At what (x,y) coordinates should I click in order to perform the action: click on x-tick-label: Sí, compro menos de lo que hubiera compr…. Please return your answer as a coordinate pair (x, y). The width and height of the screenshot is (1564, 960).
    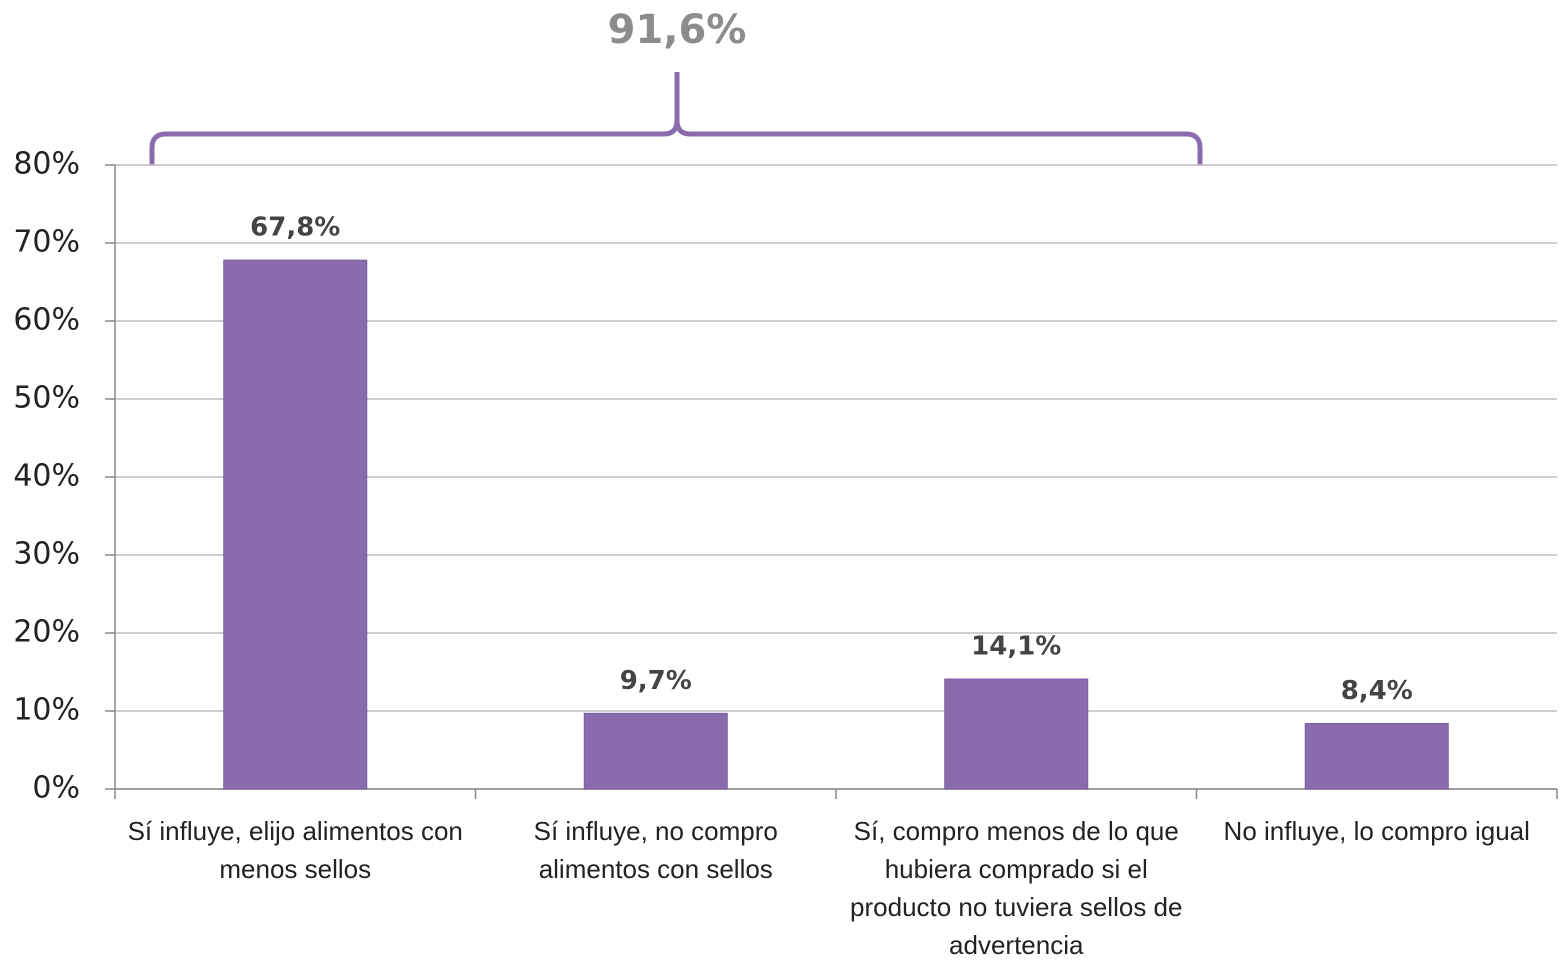
    Looking at the image, I should click on (1016, 888).